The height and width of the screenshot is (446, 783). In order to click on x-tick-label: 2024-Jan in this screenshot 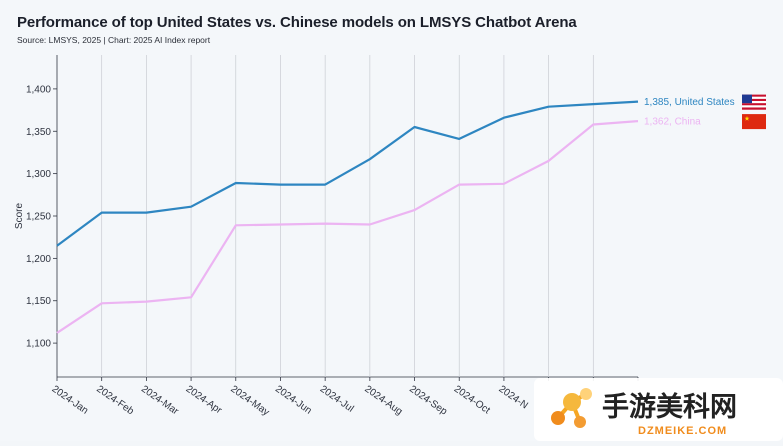, I will do `click(70, 400)`.